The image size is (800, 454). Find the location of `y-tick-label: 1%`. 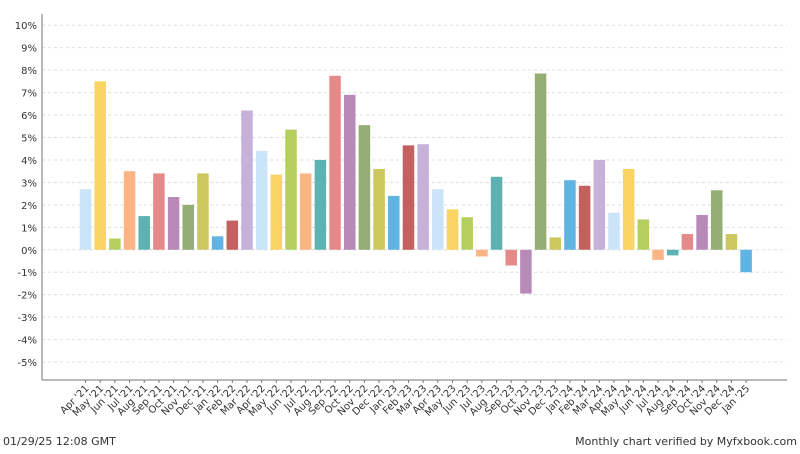

y-tick-label: 1% is located at coordinates (29, 228).